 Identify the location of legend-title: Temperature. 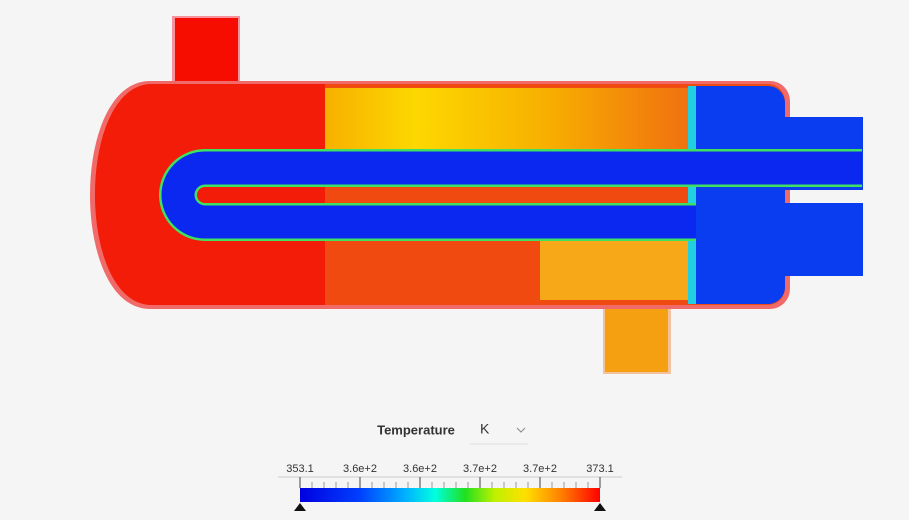
(416, 429).